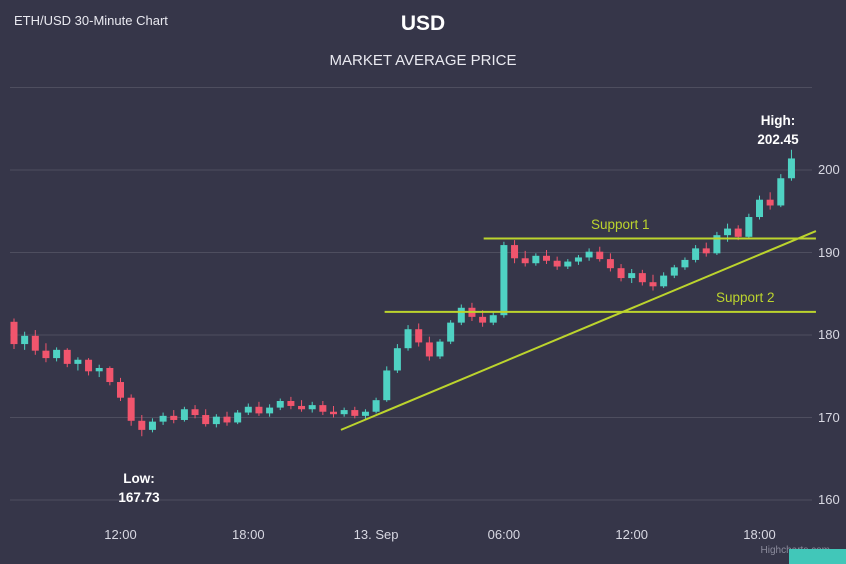  I want to click on x-axis-label: 13. Sep, so click(376, 534).